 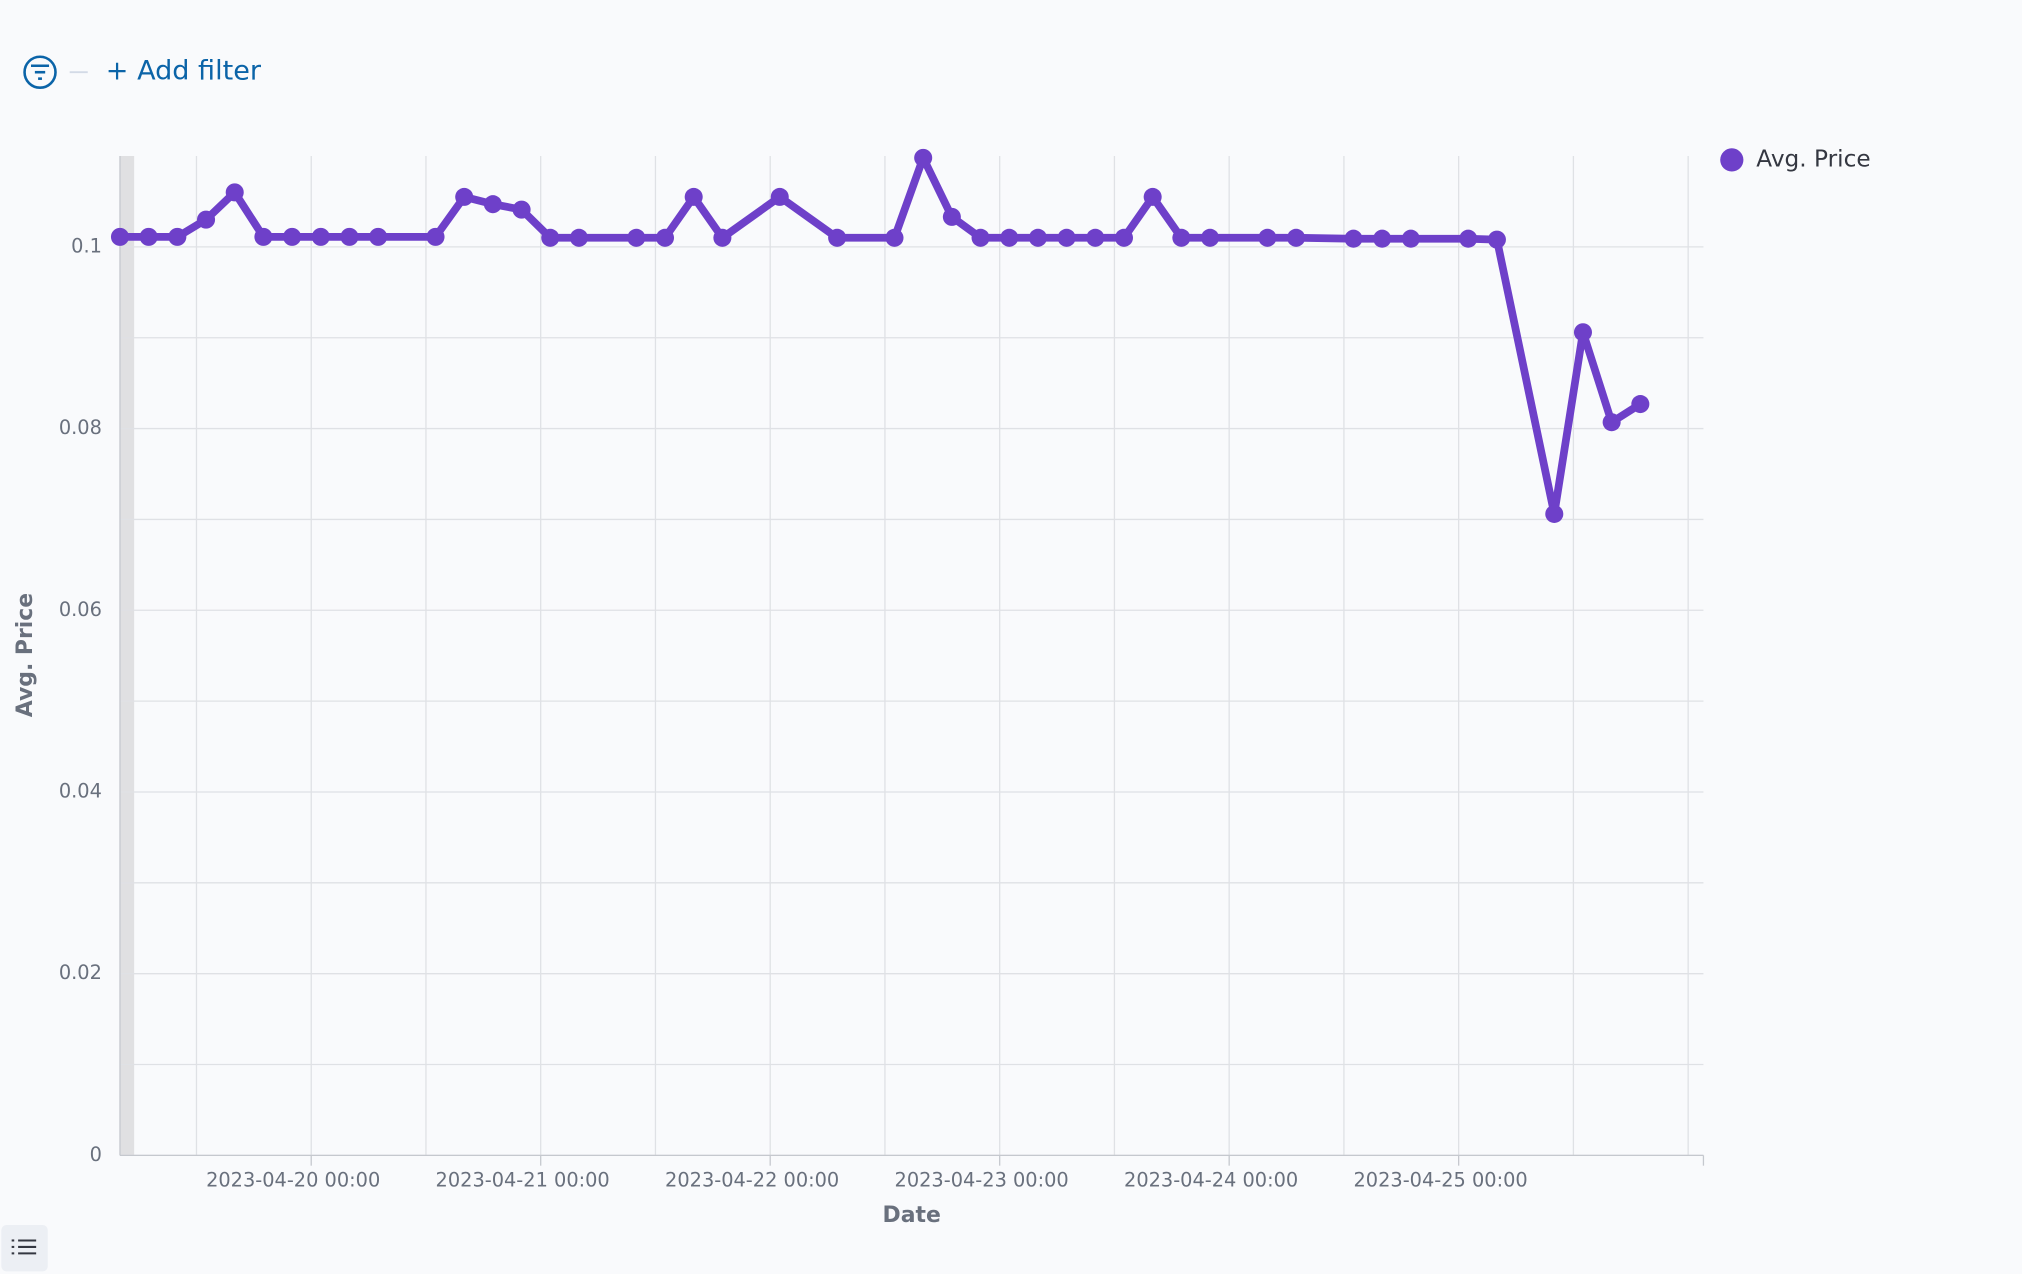 I want to click on list-icon, so click(x=24, y=1247).